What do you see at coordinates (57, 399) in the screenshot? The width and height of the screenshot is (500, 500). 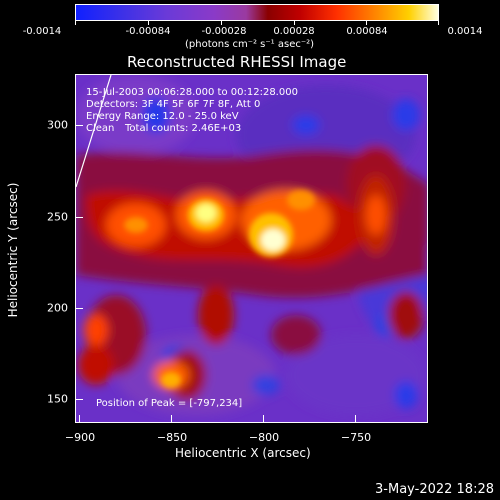 I see `y-tick-label: 150` at bounding box center [57, 399].